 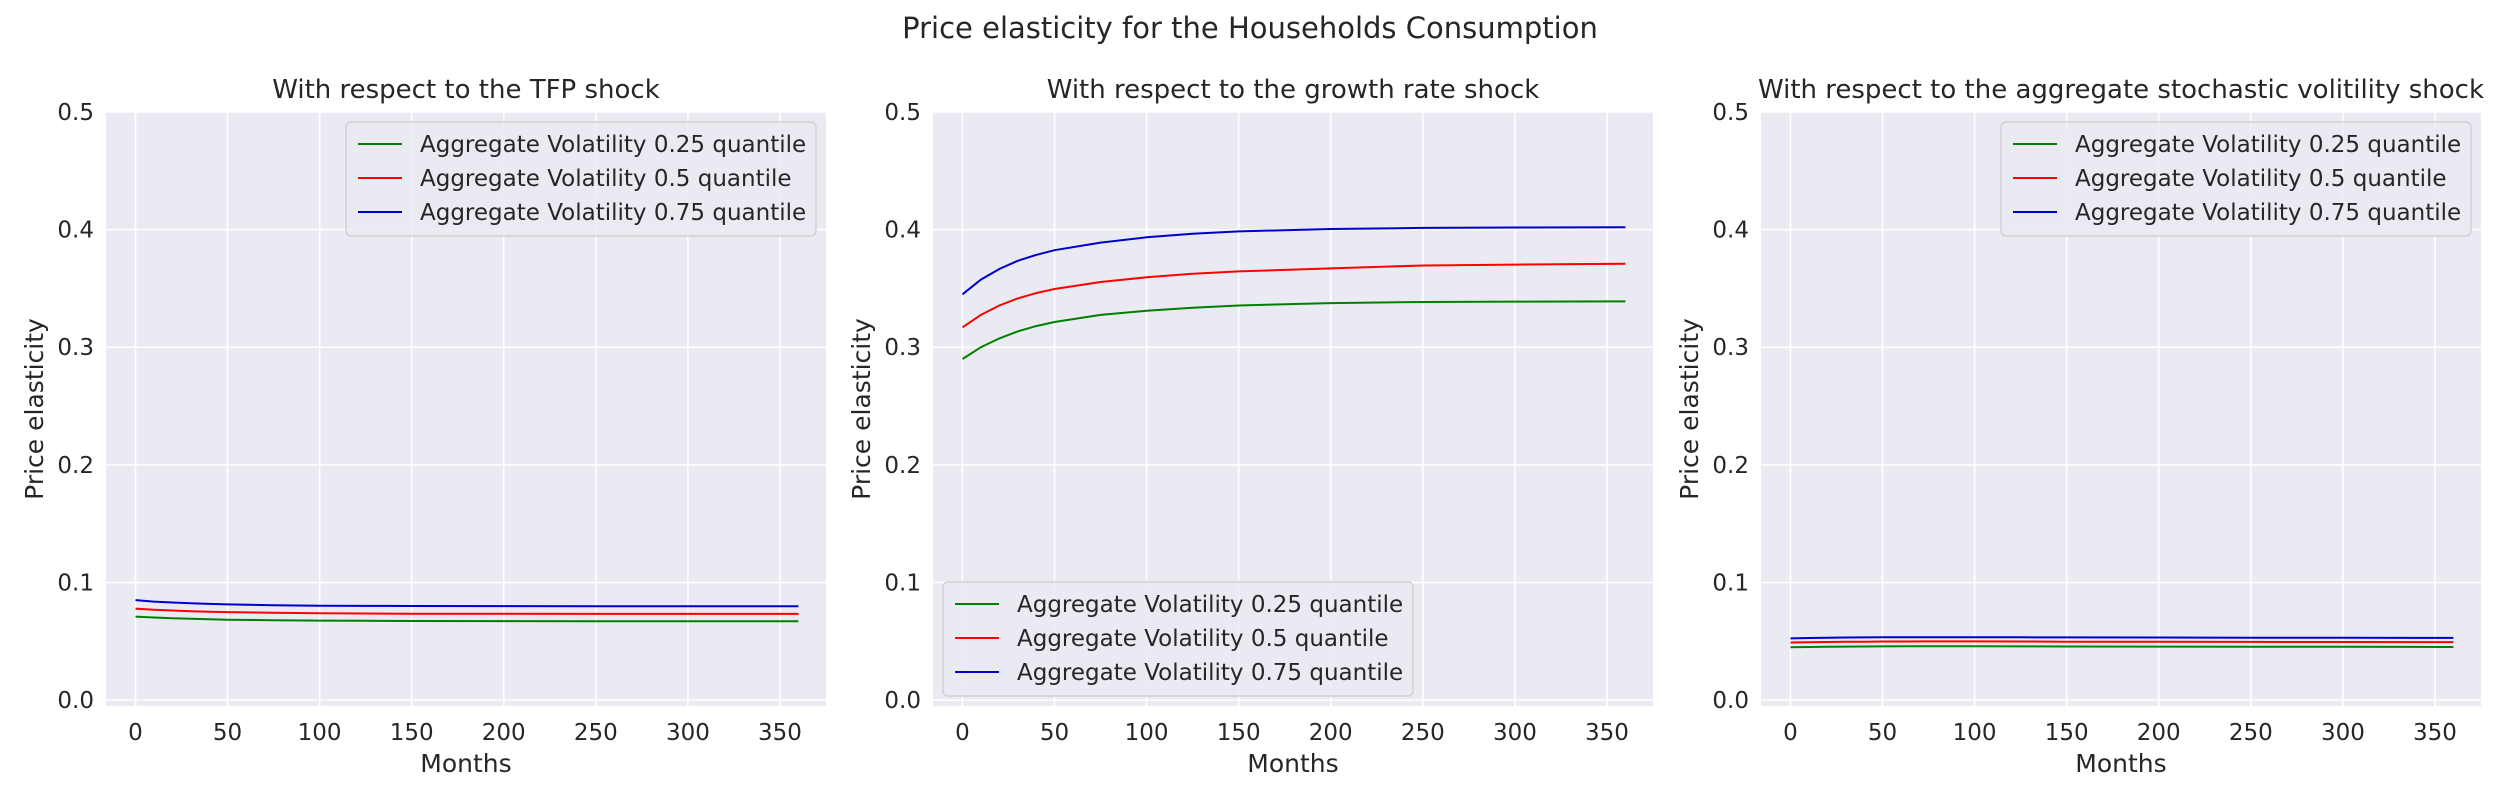 What do you see at coordinates (466, 90) in the screenshot?
I see `panel-title: With respect to the TFP shock` at bounding box center [466, 90].